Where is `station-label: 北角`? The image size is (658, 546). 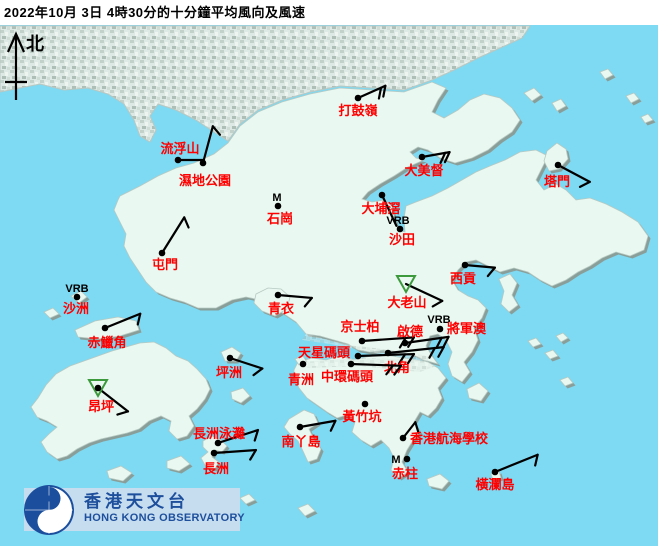
station-label: 北角 is located at coordinates (397, 367).